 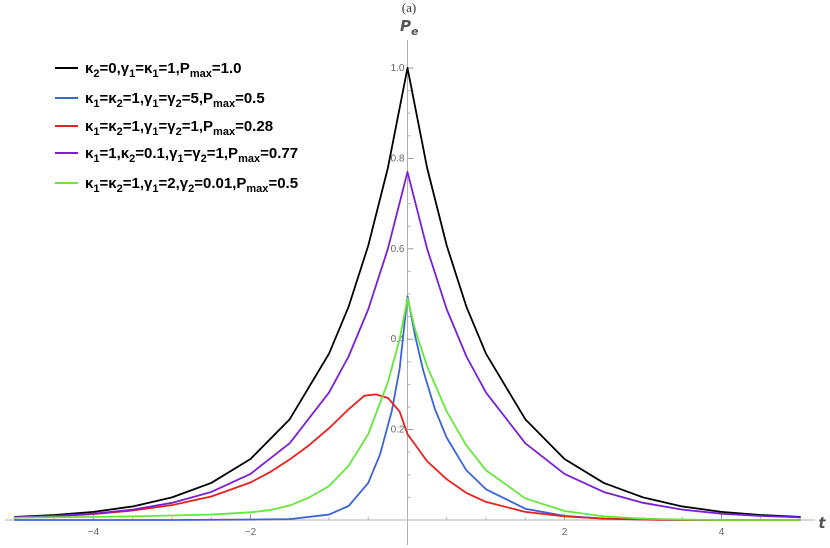 I want to click on legend-label-3: κ1=κ2=1,γ1=γ2=1,Pmax=0.28, so click(x=179, y=128).